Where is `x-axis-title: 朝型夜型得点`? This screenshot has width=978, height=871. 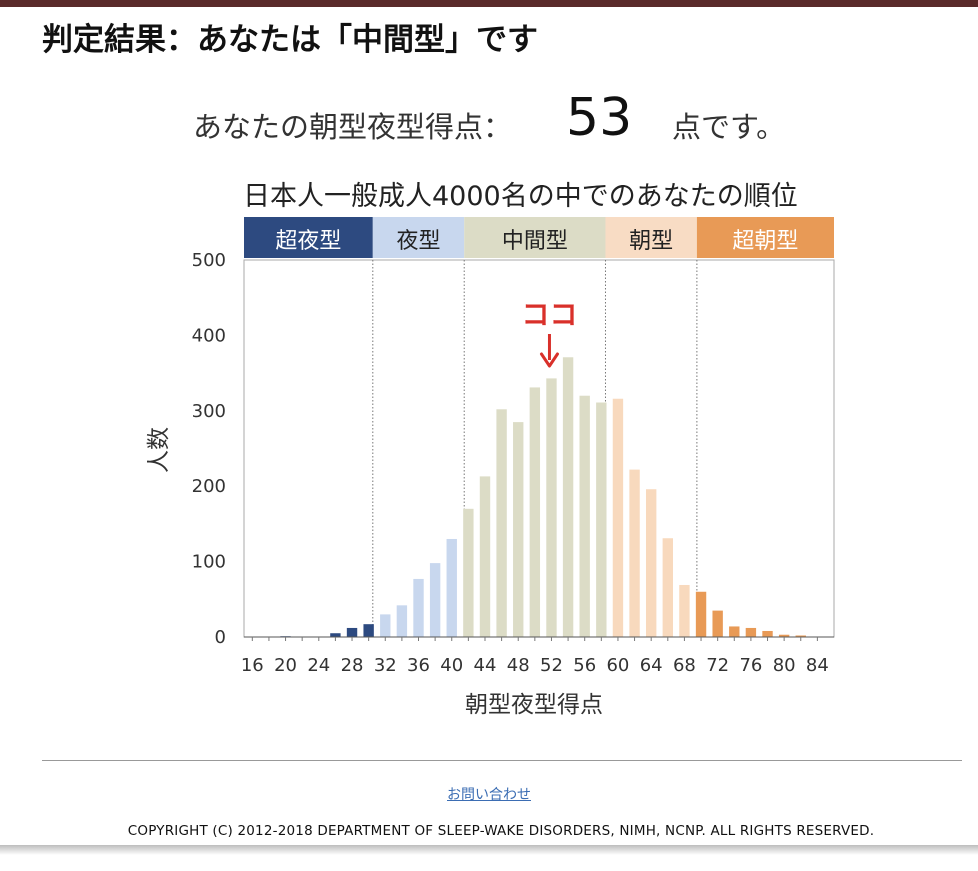 x-axis-title: 朝型夜型得点 is located at coordinates (534, 705).